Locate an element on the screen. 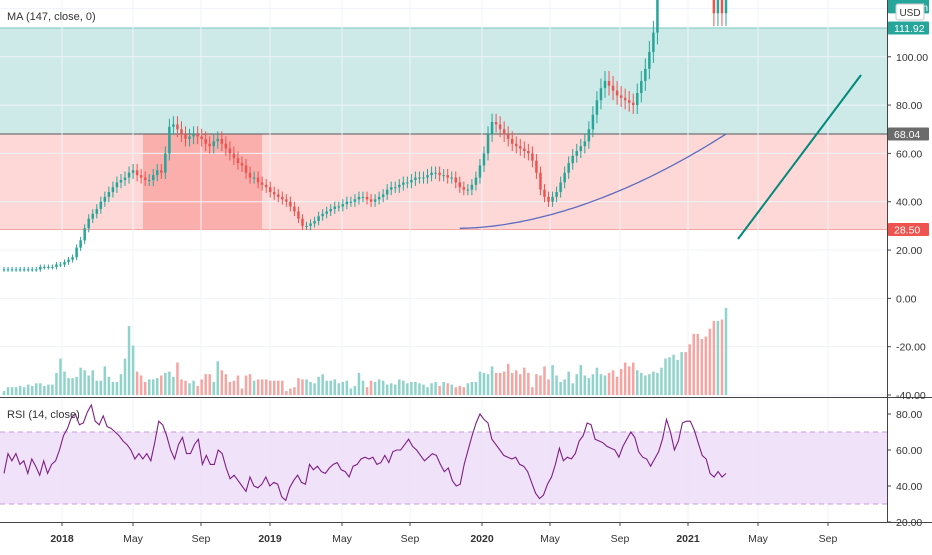 This screenshot has width=932, height=555. time-tick-label: Sep is located at coordinates (620, 539).